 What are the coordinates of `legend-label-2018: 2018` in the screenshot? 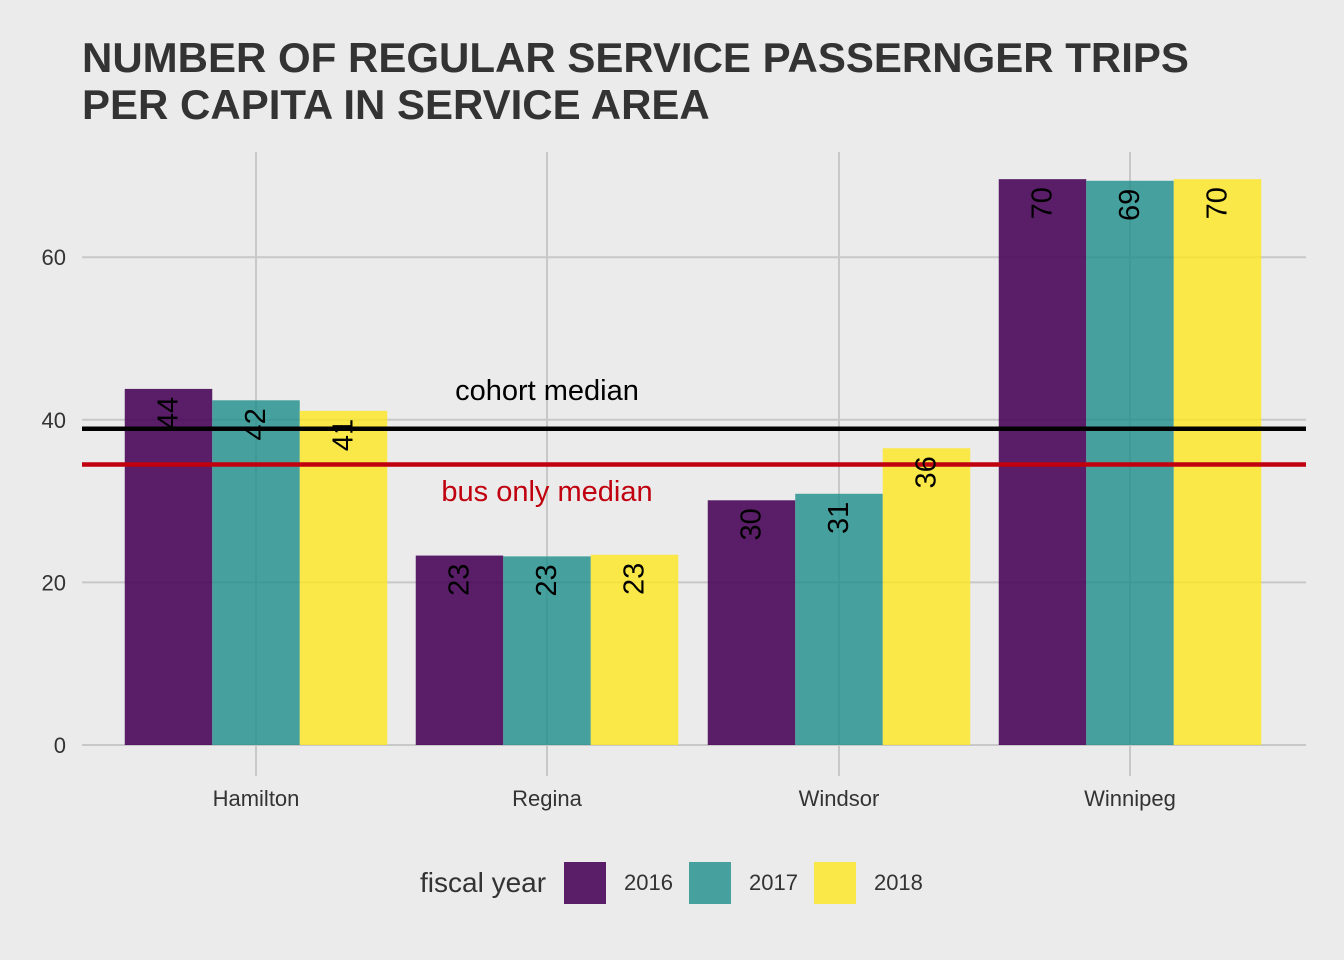 It's located at (898, 882).